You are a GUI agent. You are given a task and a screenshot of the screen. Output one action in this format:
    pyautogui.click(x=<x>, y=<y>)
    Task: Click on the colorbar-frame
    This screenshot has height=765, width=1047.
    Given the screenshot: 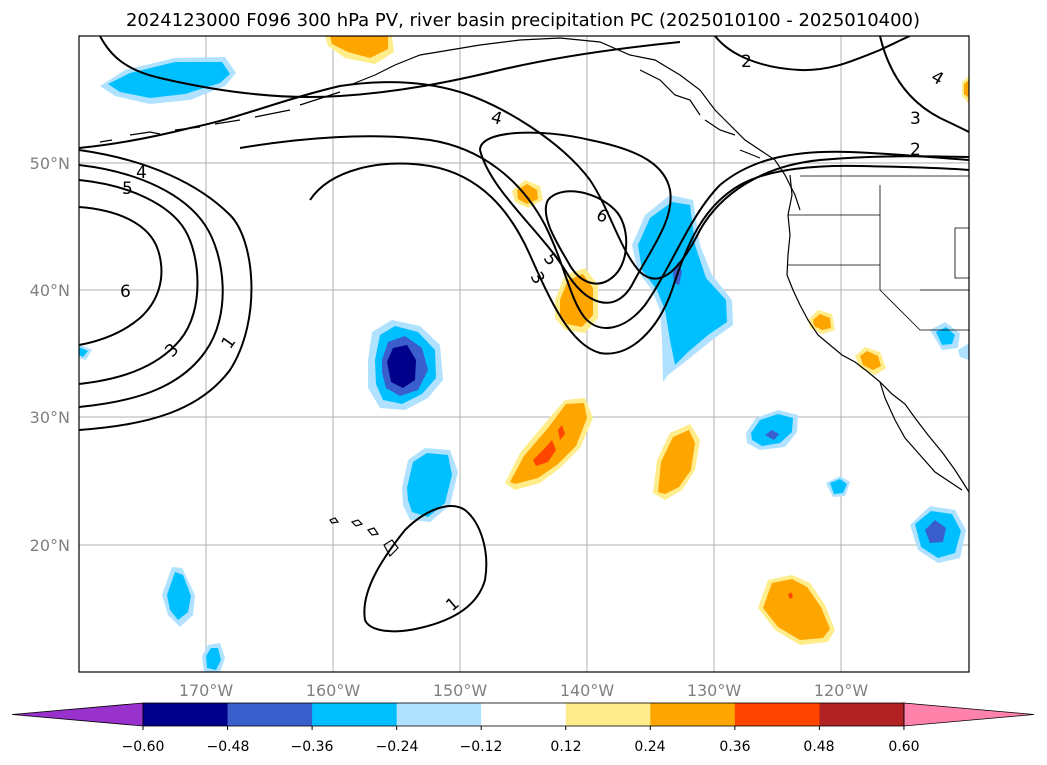 What is the action you would take?
    pyautogui.click(x=523, y=714)
    